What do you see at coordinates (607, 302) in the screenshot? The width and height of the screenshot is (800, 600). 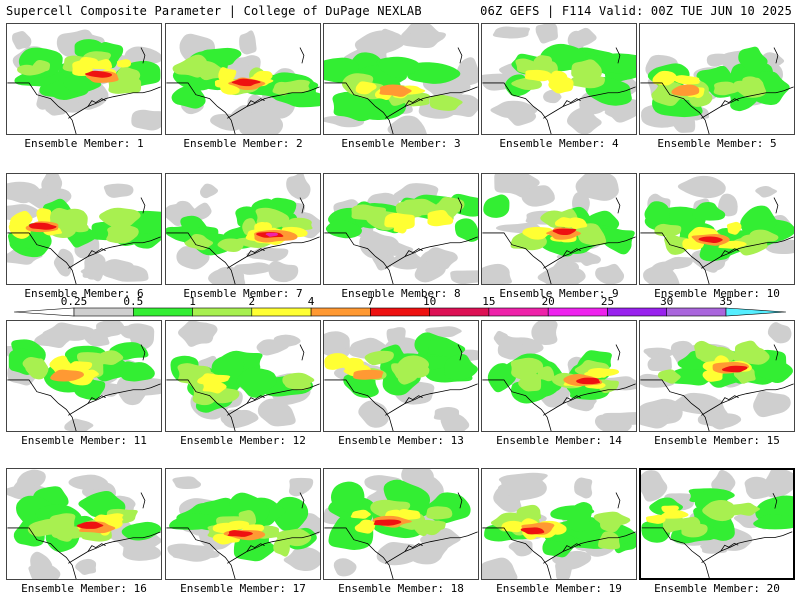 I see `colorbar-tick-label: 25` at bounding box center [607, 302].